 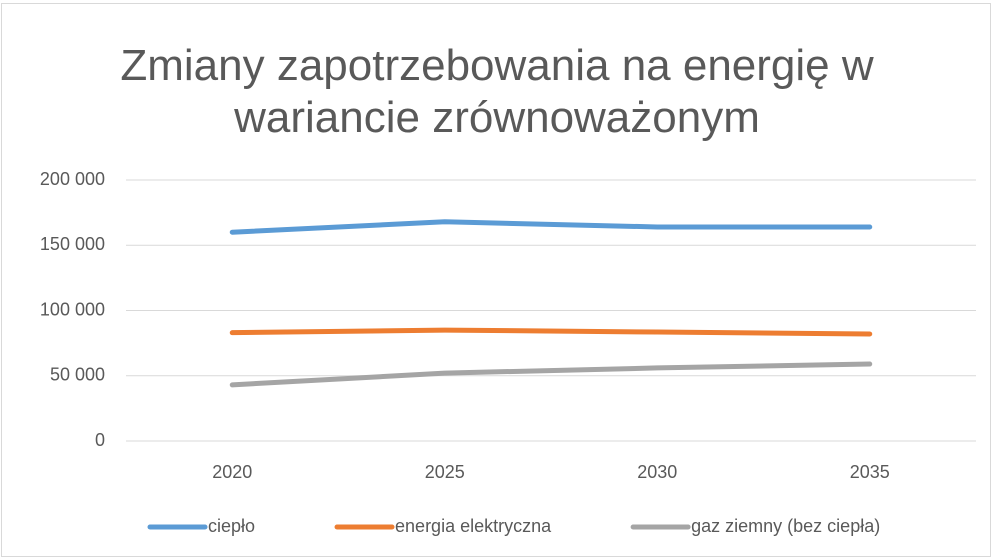 What do you see at coordinates (77, 375) in the screenshot?
I see `y-tick-label: 50 000` at bounding box center [77, 375].